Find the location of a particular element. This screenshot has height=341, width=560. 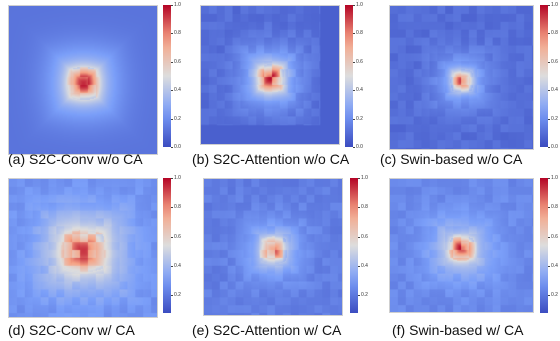

colorbar-e: 0.2 0.4 0.6 0.8 1.0 is located at coordinates (359, 244).